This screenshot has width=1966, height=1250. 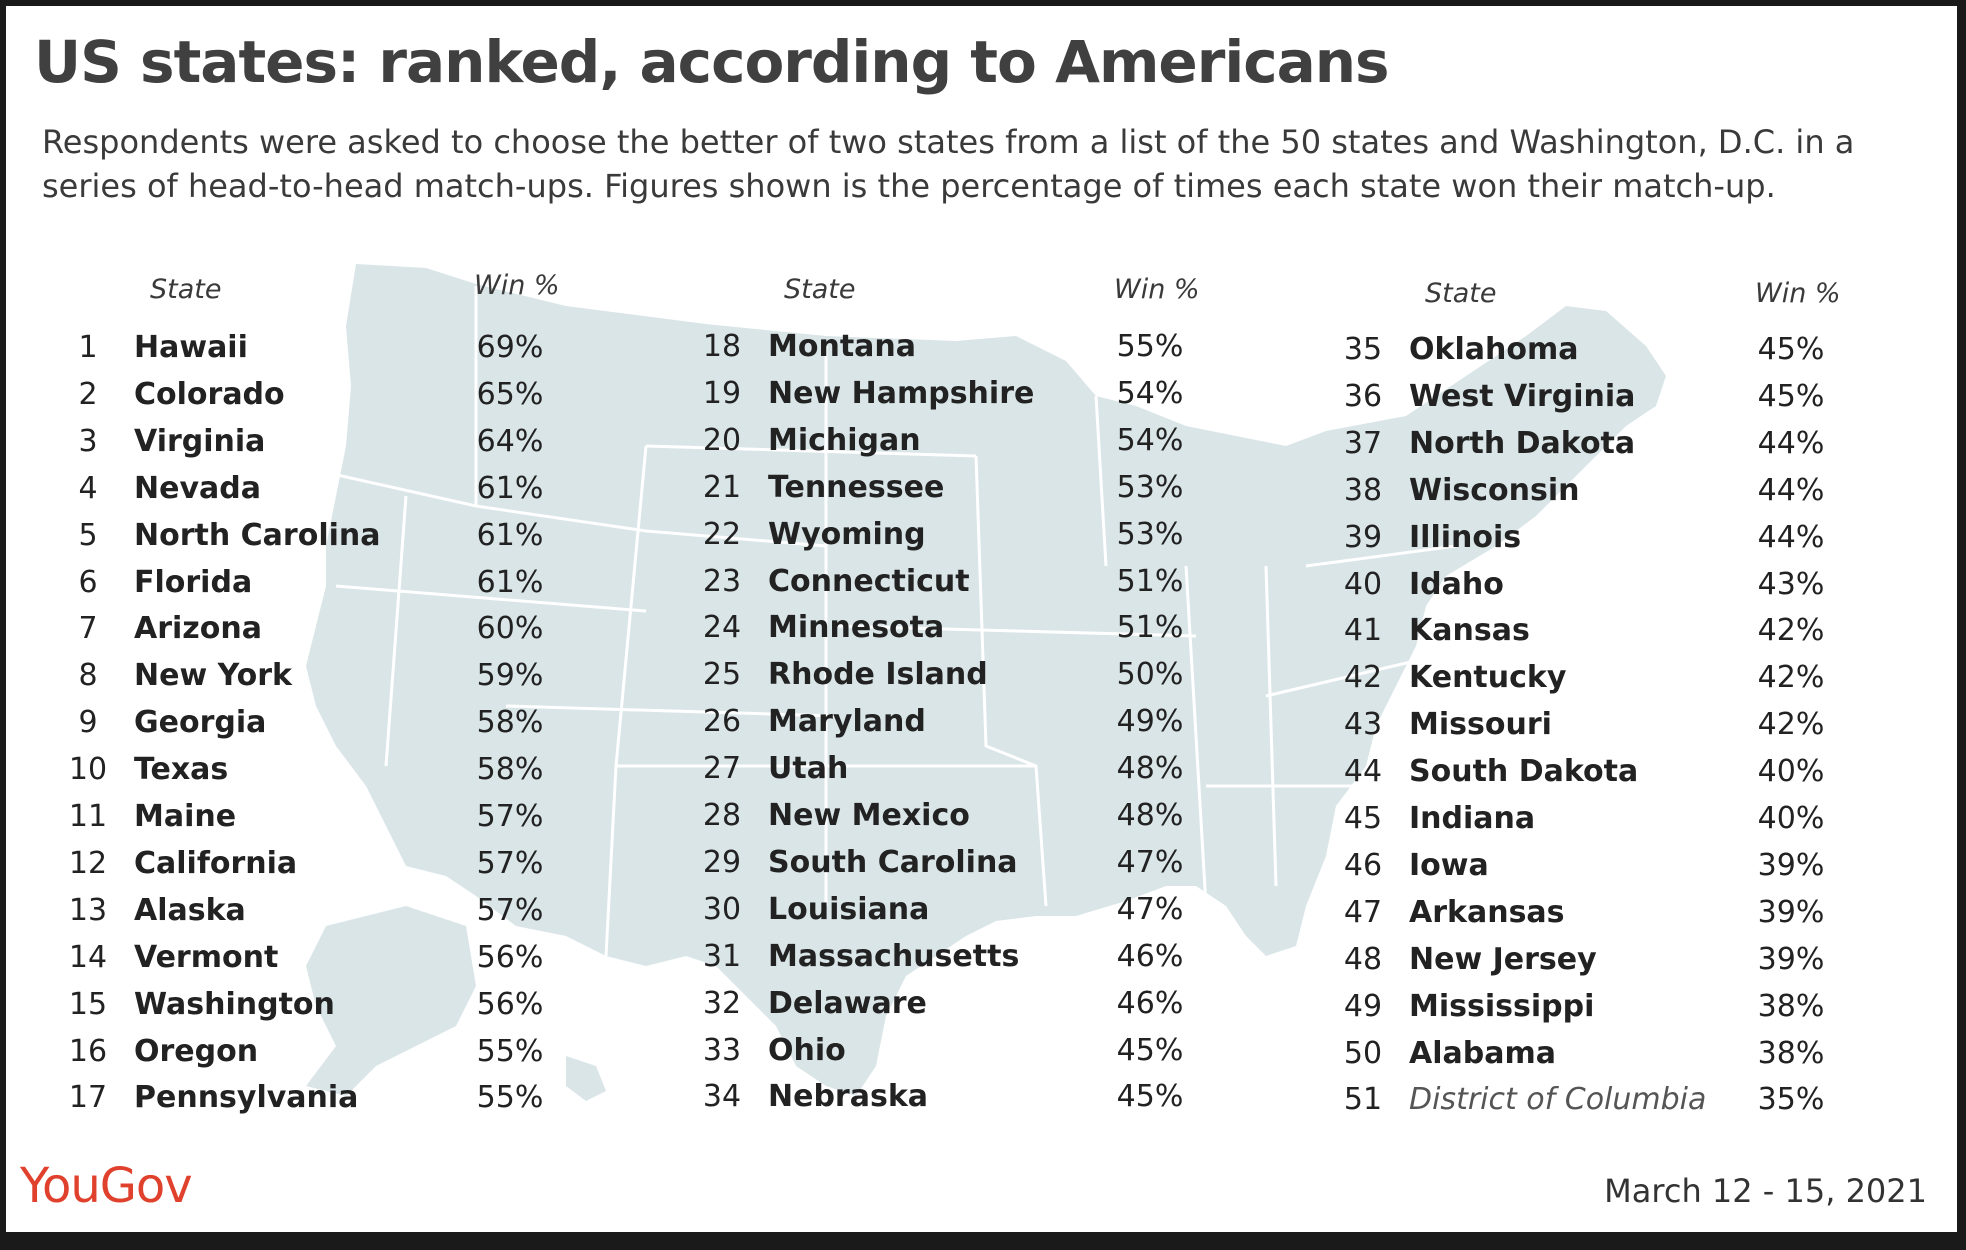 What do you see at coordinates (1363, 912) in the screenshot?
I see `rank-number: 47` at bounding box center [1363, 912].